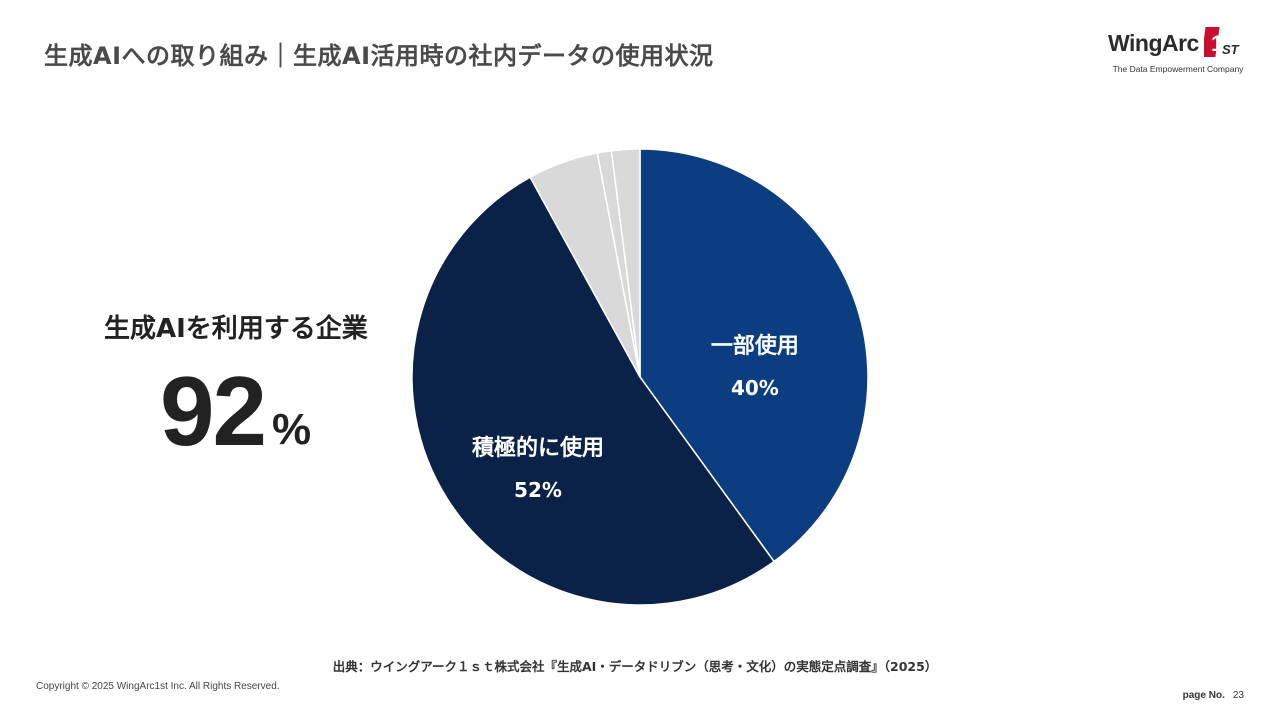 The width and height of the screenshot is (1280, 720). I want to click on pie-label-value-0: 40%, so click(754, 387).